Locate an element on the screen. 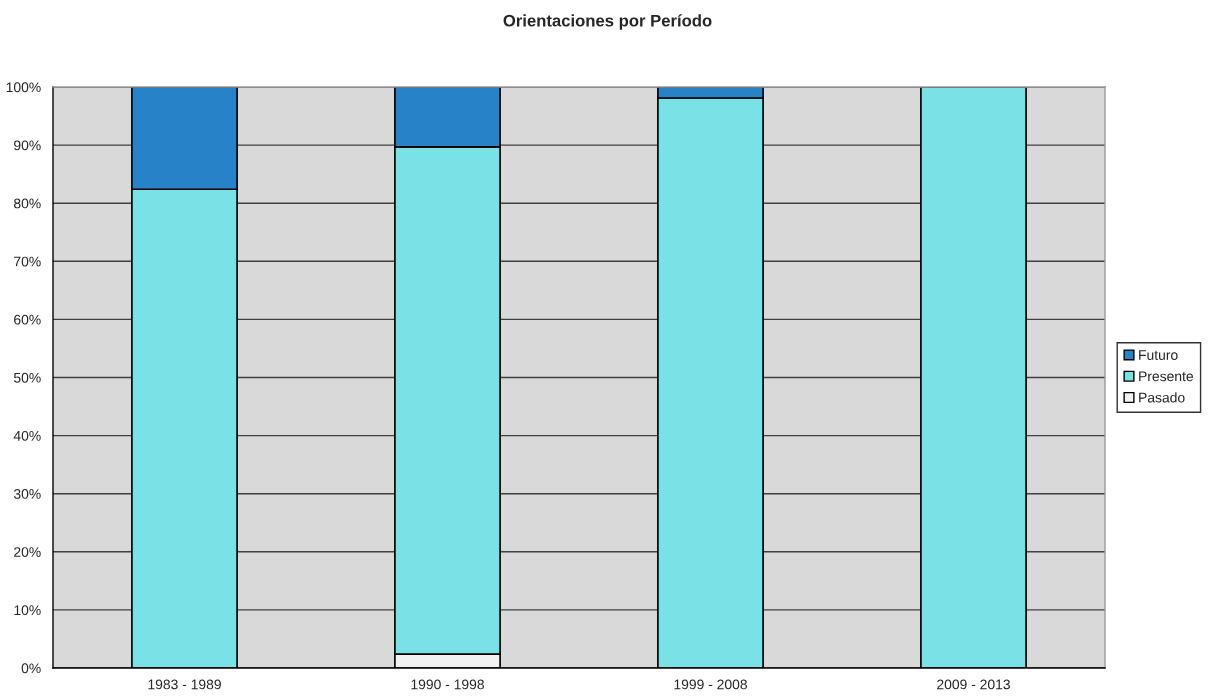 Image resolution: width=1215 pixels, height=696 pixels. x-tick-label: 1983 - 1989 is located at coordinates (184, 684).